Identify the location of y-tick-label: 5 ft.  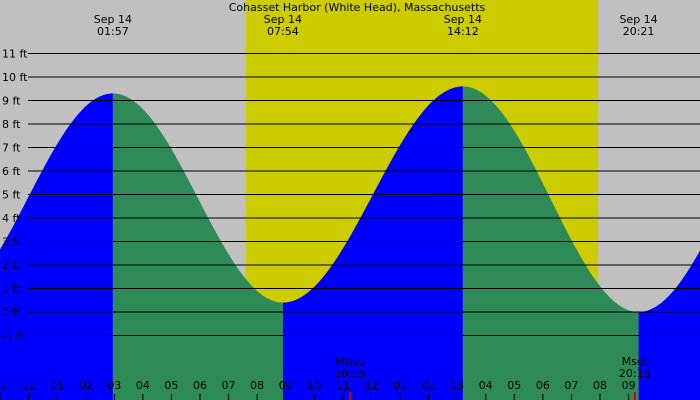
(11, 195).